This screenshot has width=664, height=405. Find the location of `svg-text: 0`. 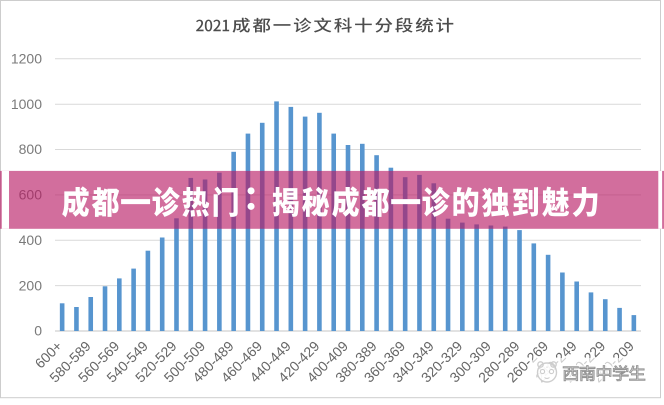

svg-text: 0 is located at coordinates (38, 331).